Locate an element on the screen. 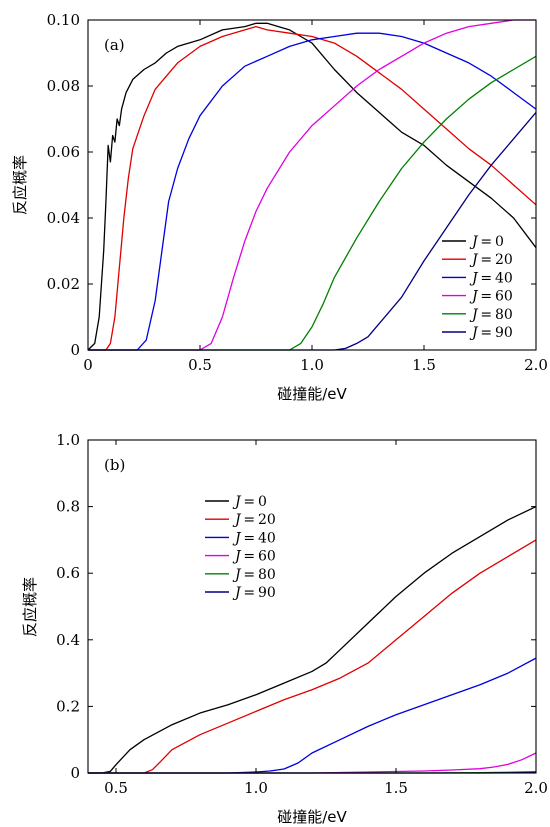  chart-b-x-tick-label: 0.5 is located at coordinates (116, 788).